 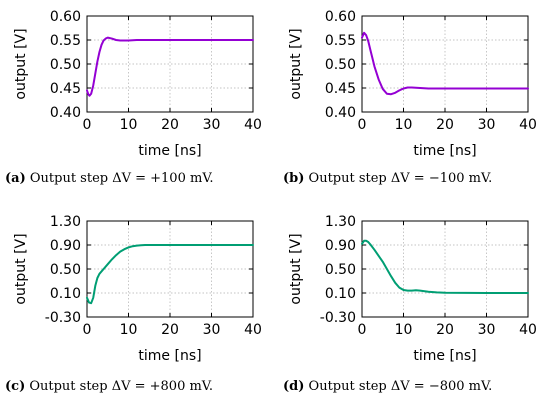 What do you see at coordinates (119, 178) in the screenshot?
I see `caption-text-a: Output step ΔV = +100 mV.` at bounding box center [119, 178].